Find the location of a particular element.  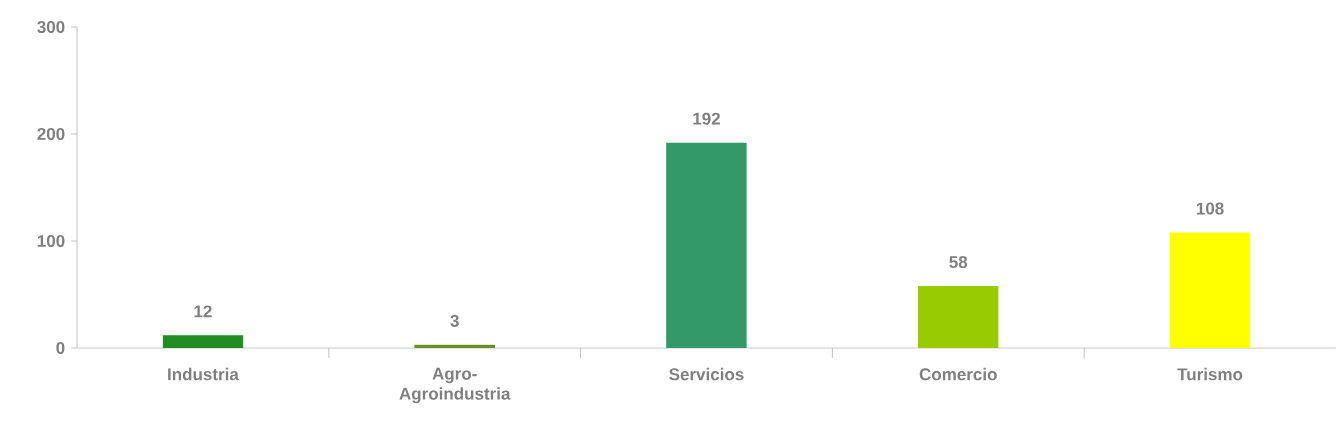

x-tick-label: Turismo is located at coordinates (1210, 374).